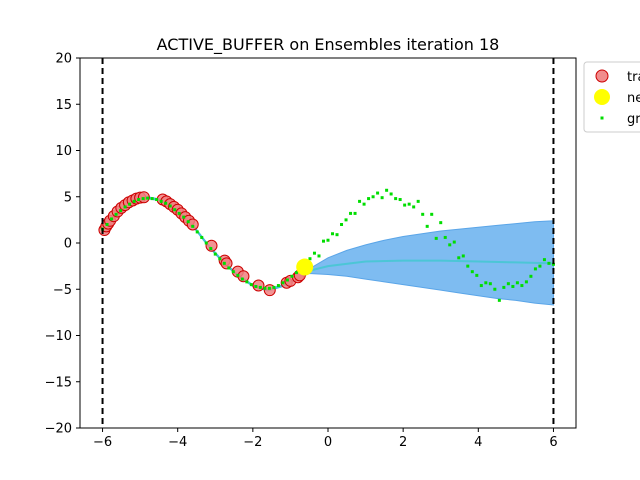 The image size is (640, 480). Describe the element at coordinates (602, 76) in the screenshot. I see `legend-marker-train` at that location.